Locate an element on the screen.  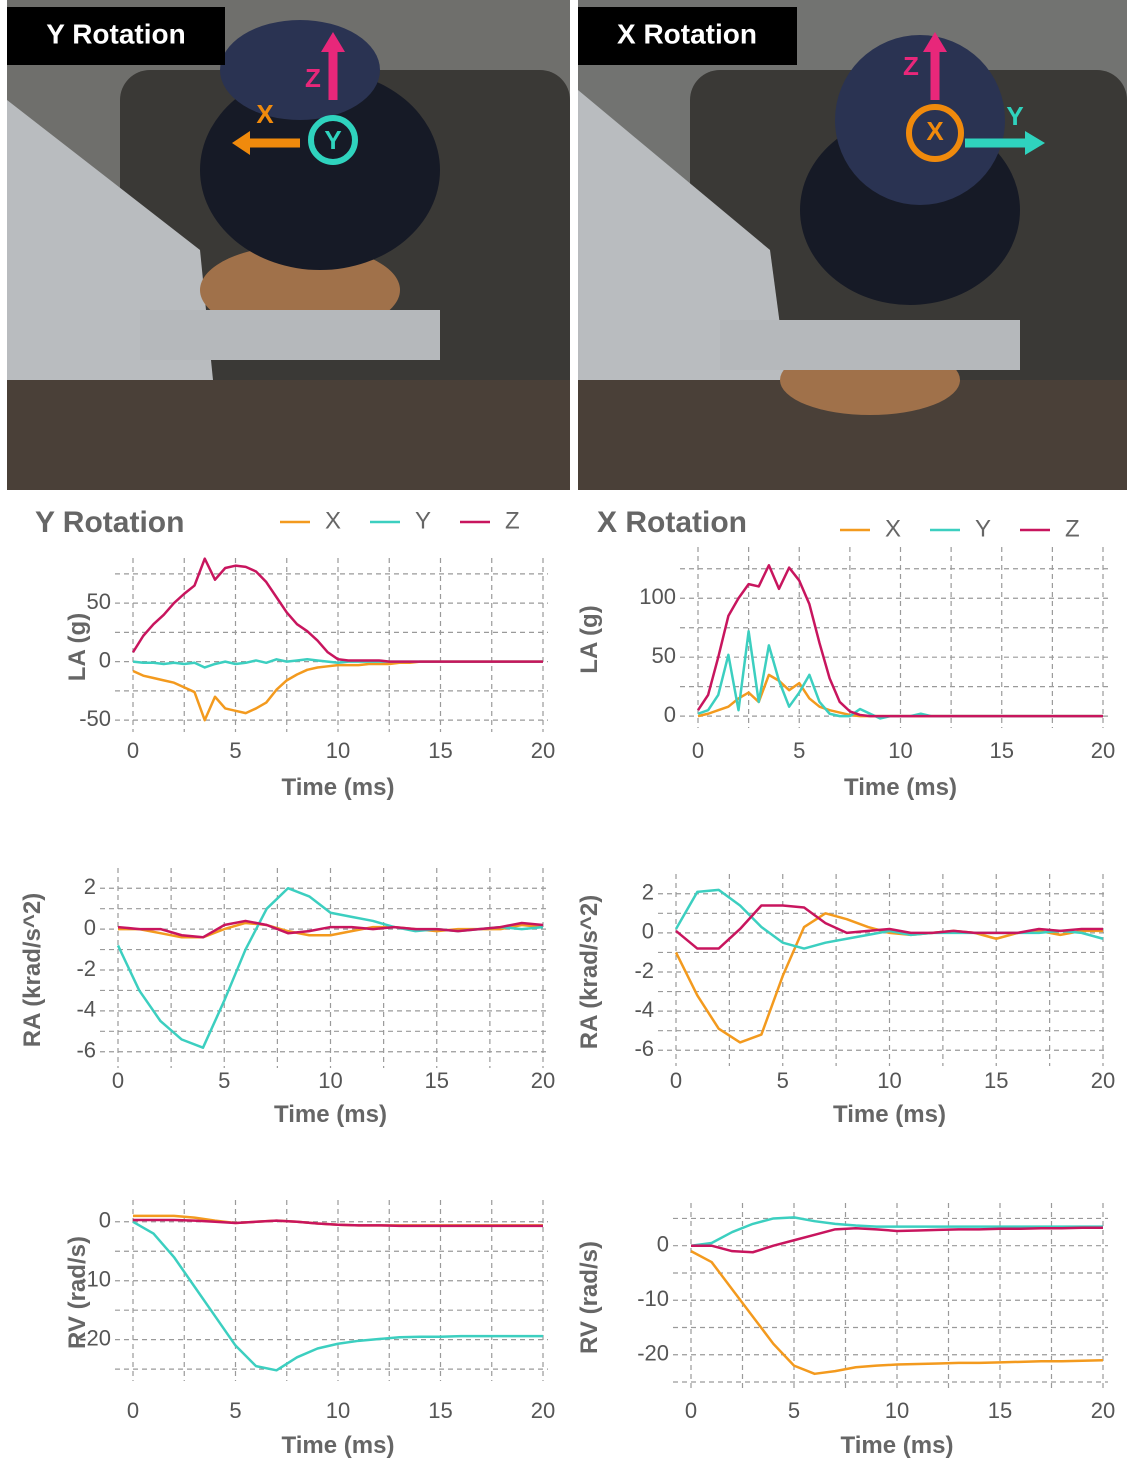
line-chart: -20 -10 0 0 5 10 15 20 Time (ms) RV (rad/s) is located at coordinates (845, 1331).